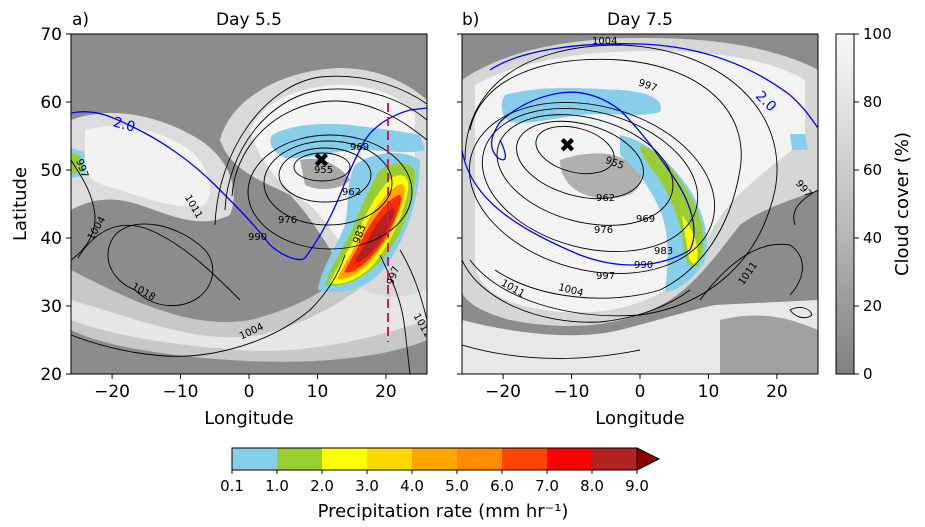  I want to click on y-tick-label: 50, so click(51, 171).